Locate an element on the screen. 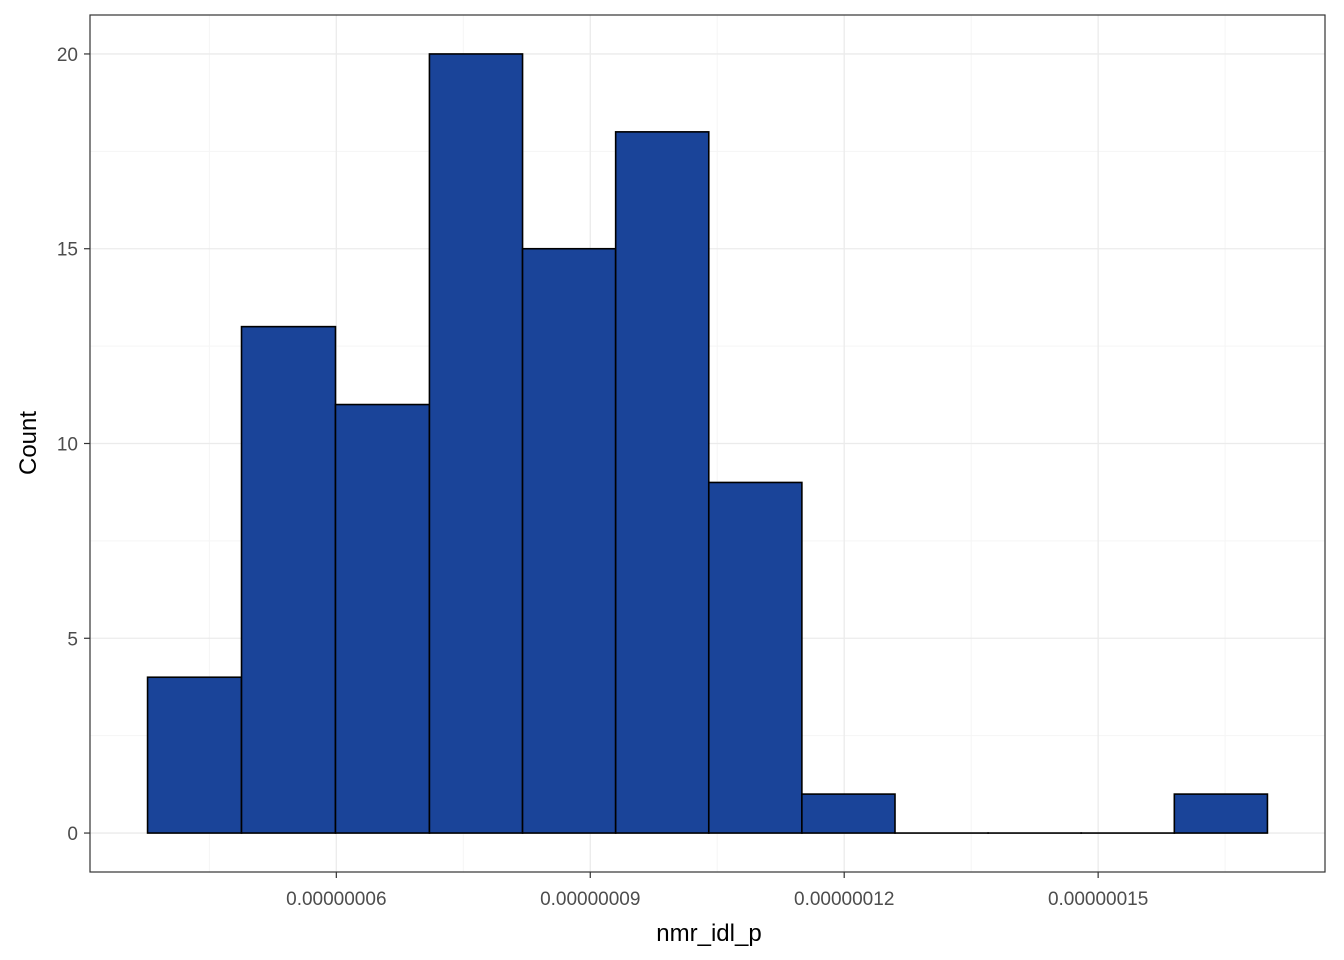 This screenshot has width=1344, height=960. y-tick-label: 20 is located at coordinates (67, 55).